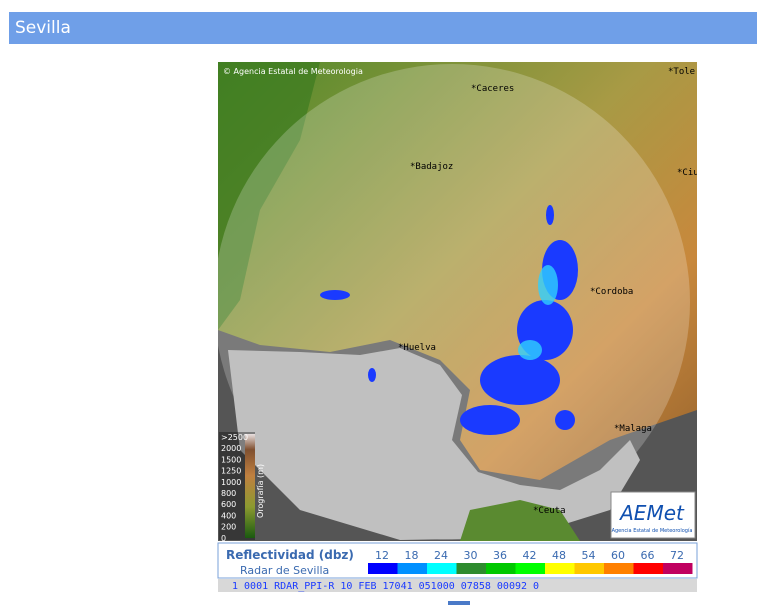  I want to click on city-label: *Tole, so click(681, 72).